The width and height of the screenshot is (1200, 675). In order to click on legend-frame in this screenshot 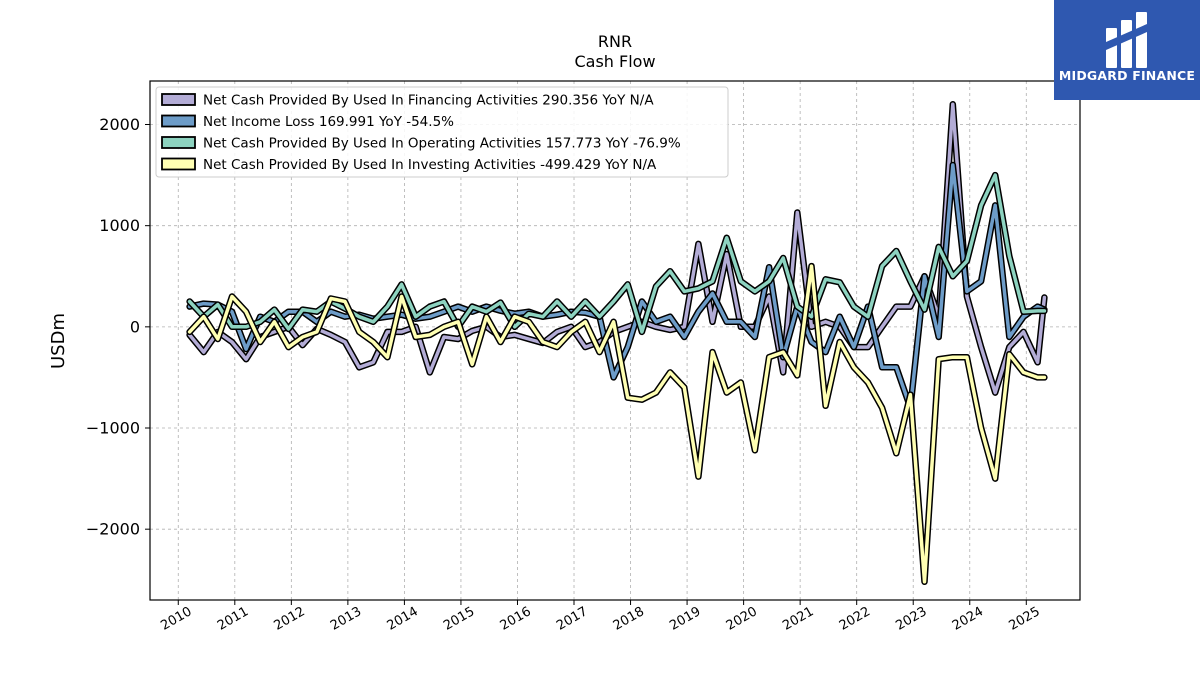, I will do `click(442, 132)`.